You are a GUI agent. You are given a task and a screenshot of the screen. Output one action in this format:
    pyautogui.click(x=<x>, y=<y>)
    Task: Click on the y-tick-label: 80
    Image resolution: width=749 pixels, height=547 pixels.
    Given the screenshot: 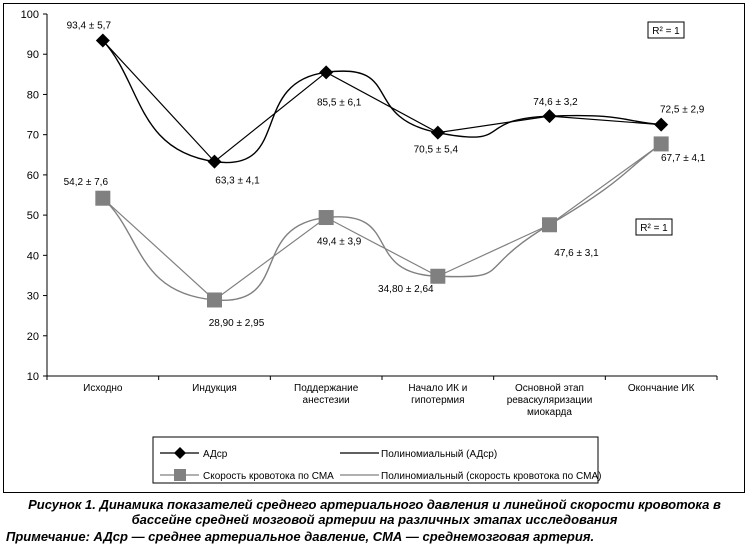 What is the action you would take?
    pyautogui.click(x=33, y=95)
    